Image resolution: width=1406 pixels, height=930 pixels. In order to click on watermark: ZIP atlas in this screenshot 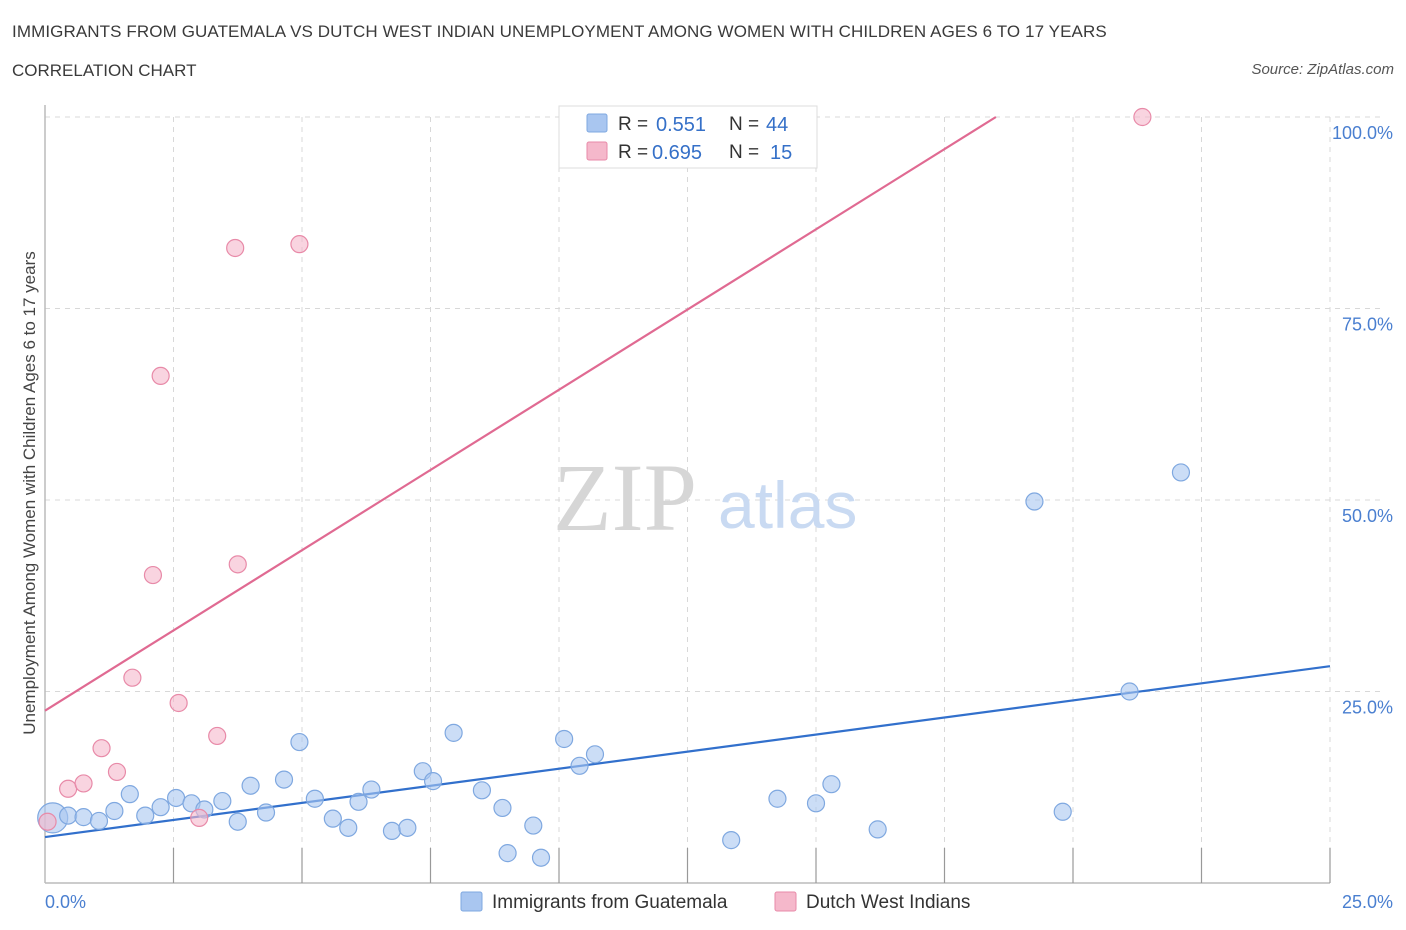, I will do `click(705, 497)`.